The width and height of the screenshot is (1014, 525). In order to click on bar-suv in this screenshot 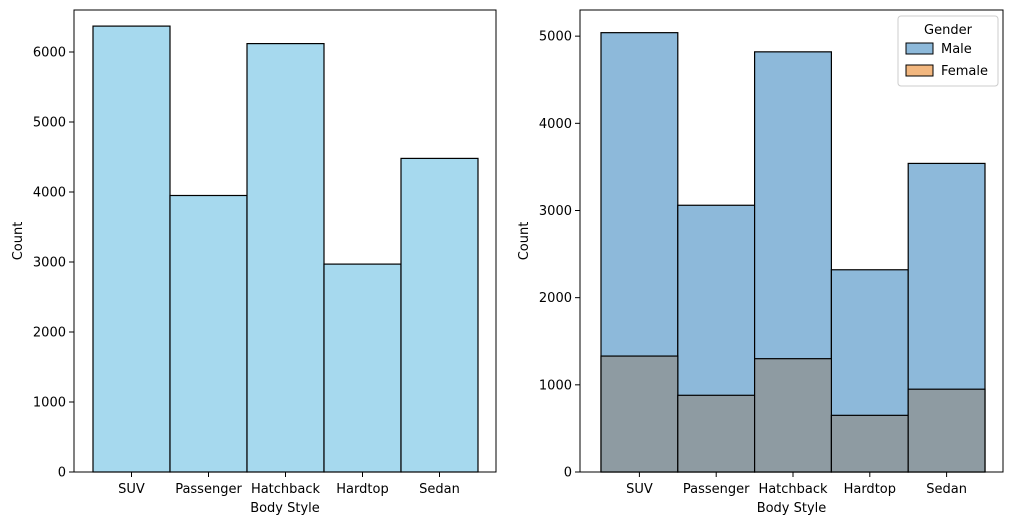, I will do `click(131, 249)`.